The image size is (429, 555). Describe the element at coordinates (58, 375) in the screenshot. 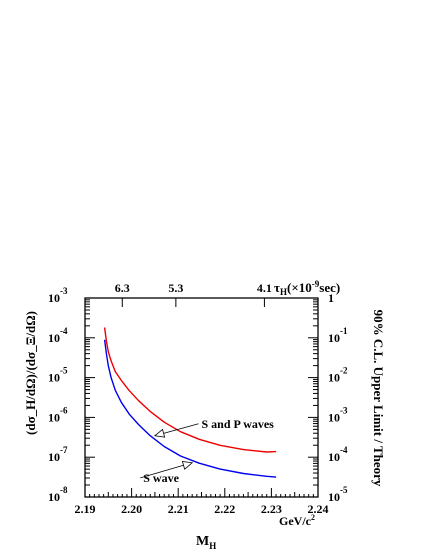

I see `y-left-tick-label: 10⁻⁵` at that location.